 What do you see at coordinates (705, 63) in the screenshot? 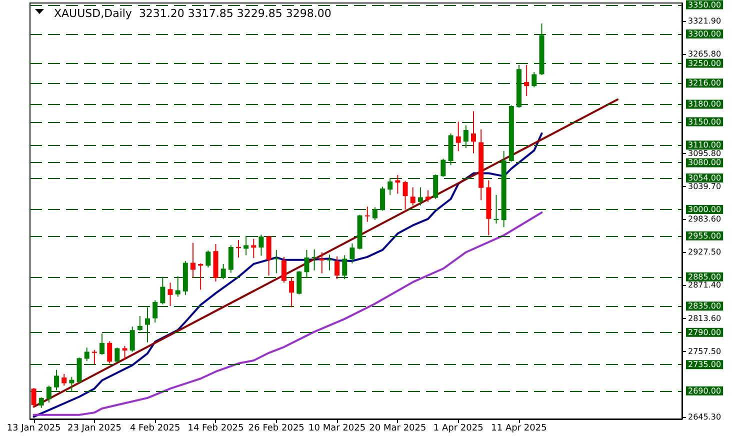
I see `ref-line-label: 3250.00` at bounding box center [705, 63].